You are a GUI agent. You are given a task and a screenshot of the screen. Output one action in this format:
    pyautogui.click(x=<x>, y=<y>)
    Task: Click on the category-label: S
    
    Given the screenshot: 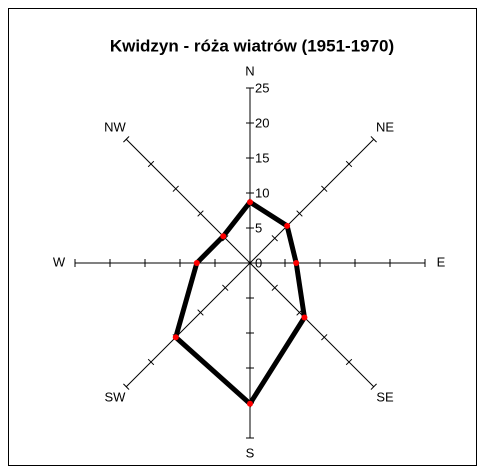 What is the action you would take?
    pyautogui.click(x=250, y=452)
    